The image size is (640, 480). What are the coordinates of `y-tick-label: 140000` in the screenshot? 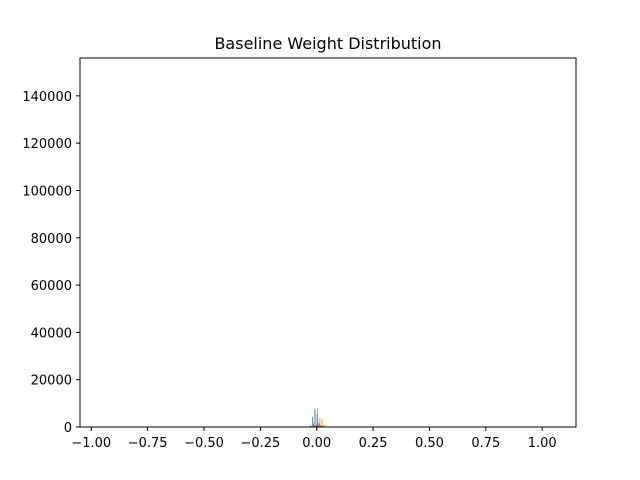 It's located at (47, 97).